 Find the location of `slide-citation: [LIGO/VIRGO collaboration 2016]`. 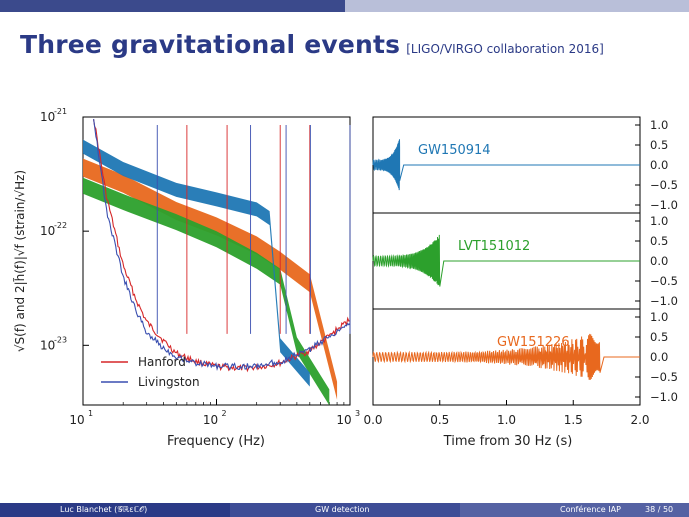

slide-citation: [LIGO/VIRGO collaboration 2016] is located at coordinates (505, 49).